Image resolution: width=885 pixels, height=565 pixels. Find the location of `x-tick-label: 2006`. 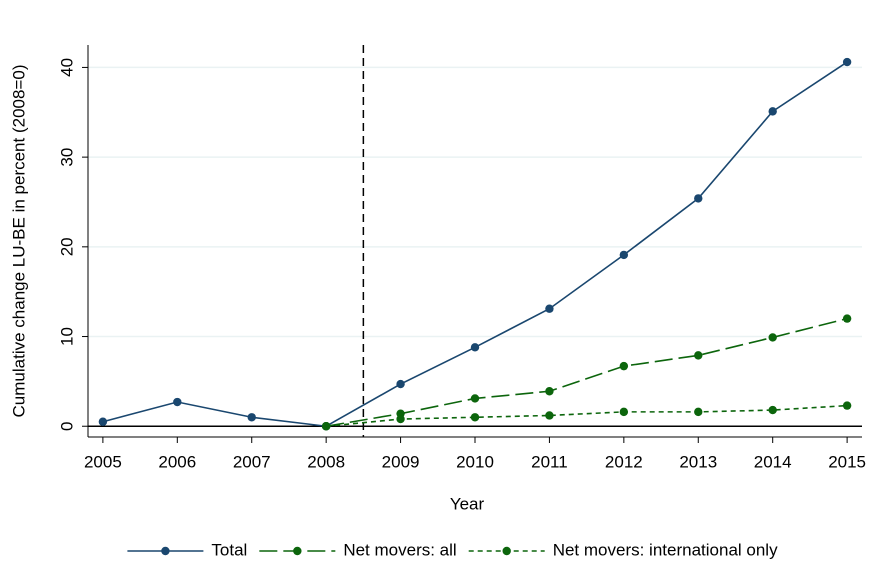

x-tick-label: 2006 is located at coordinates (177, 461).